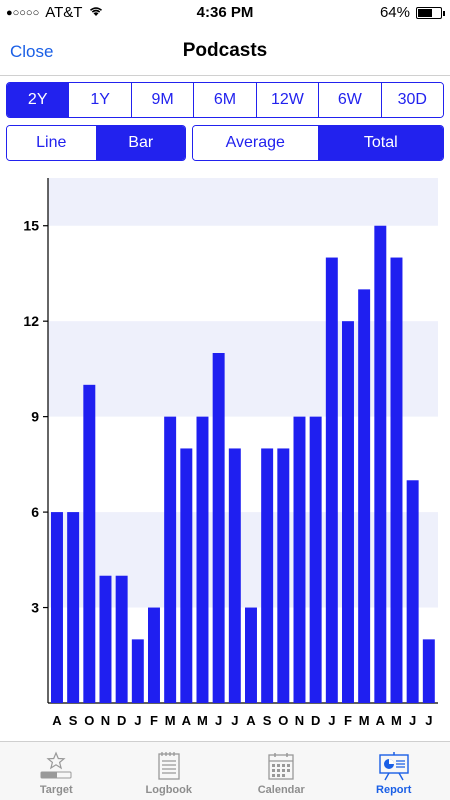 The width and height of the screenshot is (450, 800). I want to click on battery-icon, so click(430, 12).